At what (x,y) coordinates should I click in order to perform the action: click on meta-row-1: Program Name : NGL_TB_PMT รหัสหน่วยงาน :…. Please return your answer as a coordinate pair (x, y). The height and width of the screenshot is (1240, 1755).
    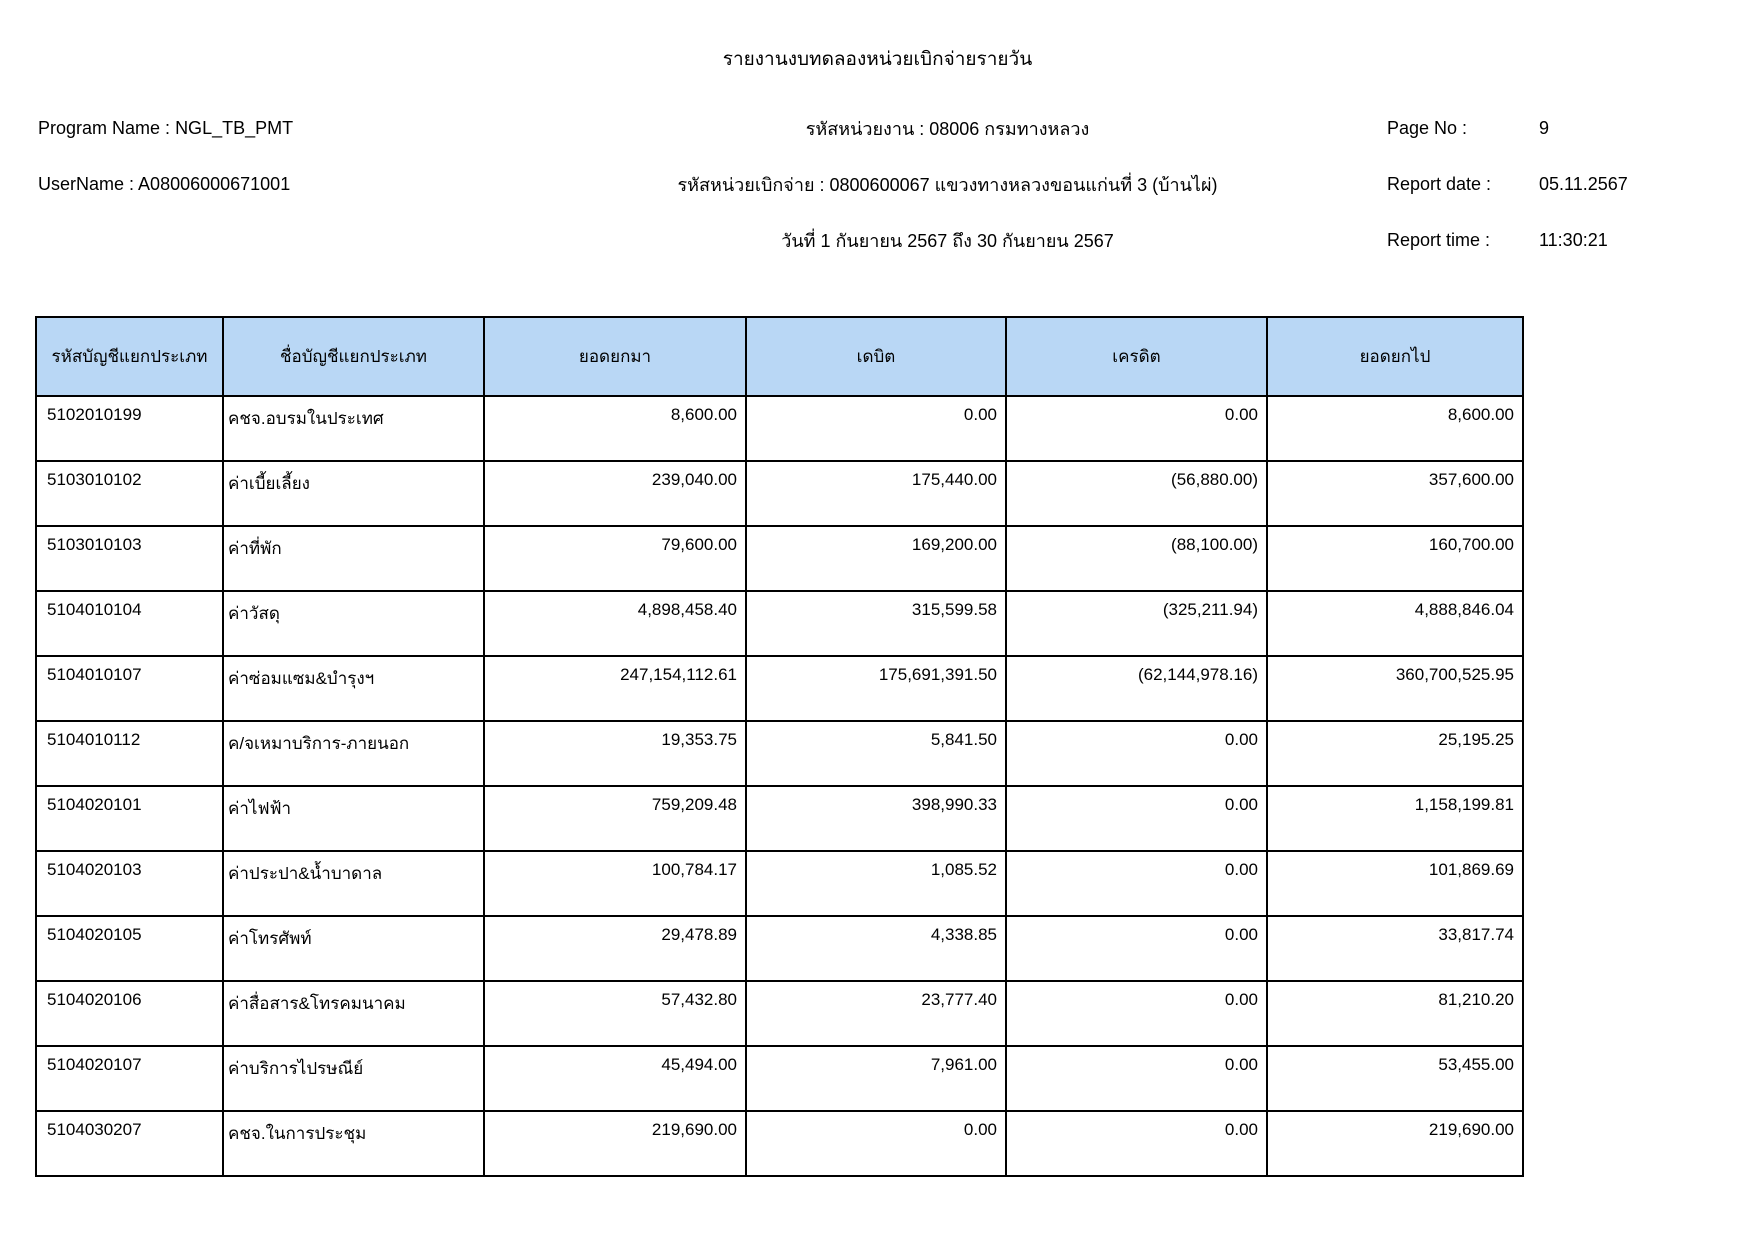
    Looking at the image, I should click on (877, 128).